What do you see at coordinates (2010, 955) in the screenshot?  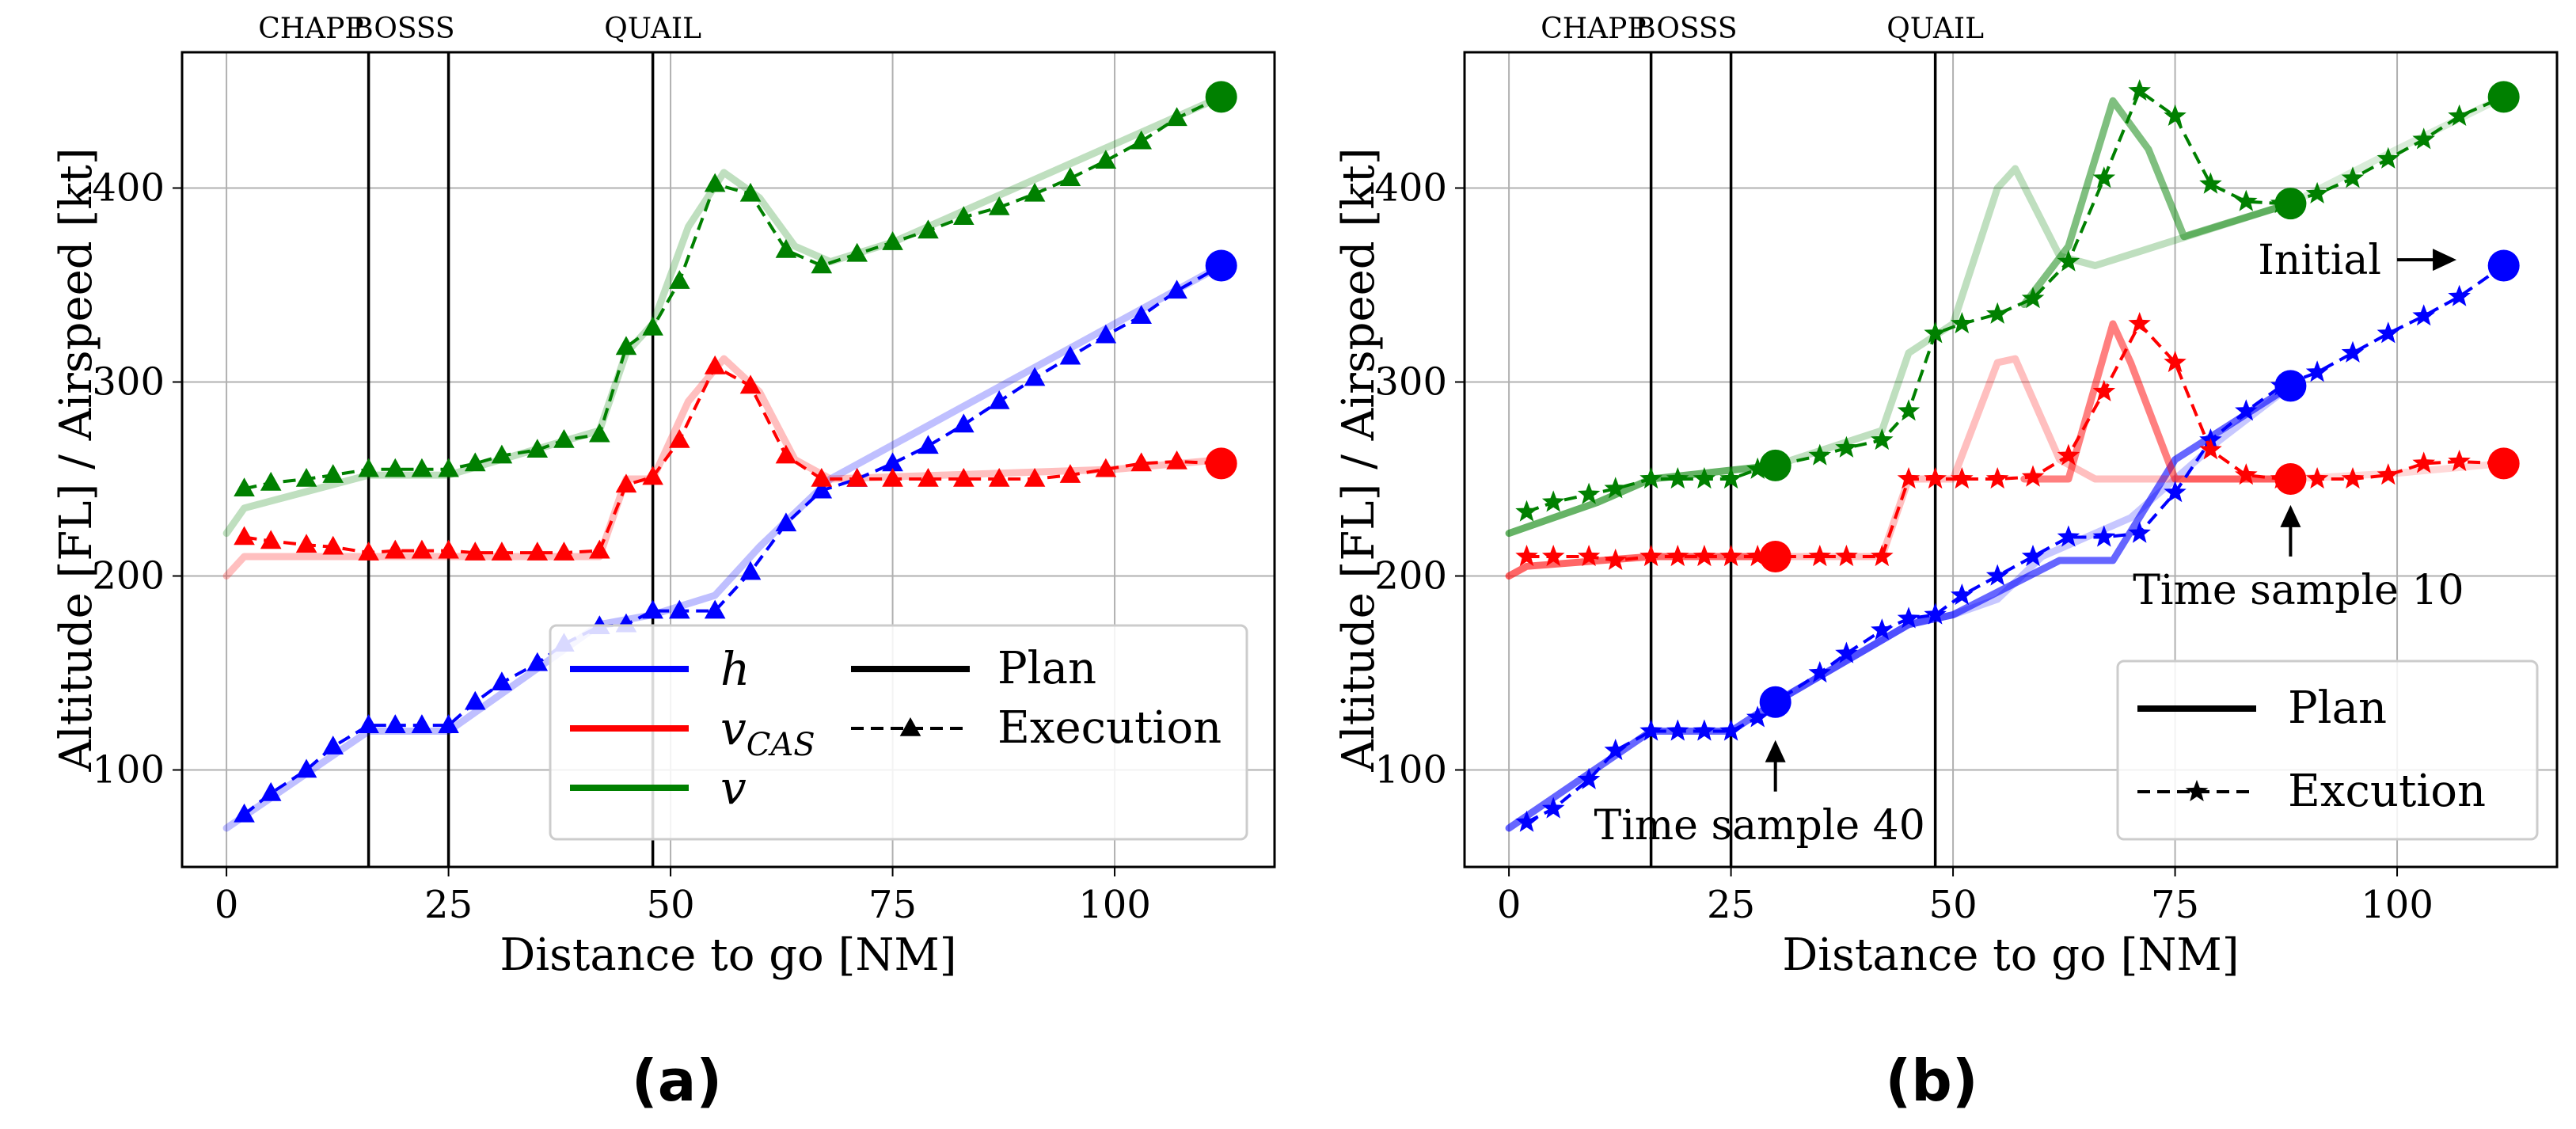 I see `x-axis-label: Distance to go [NM]` at bounding box center [2010, 955].